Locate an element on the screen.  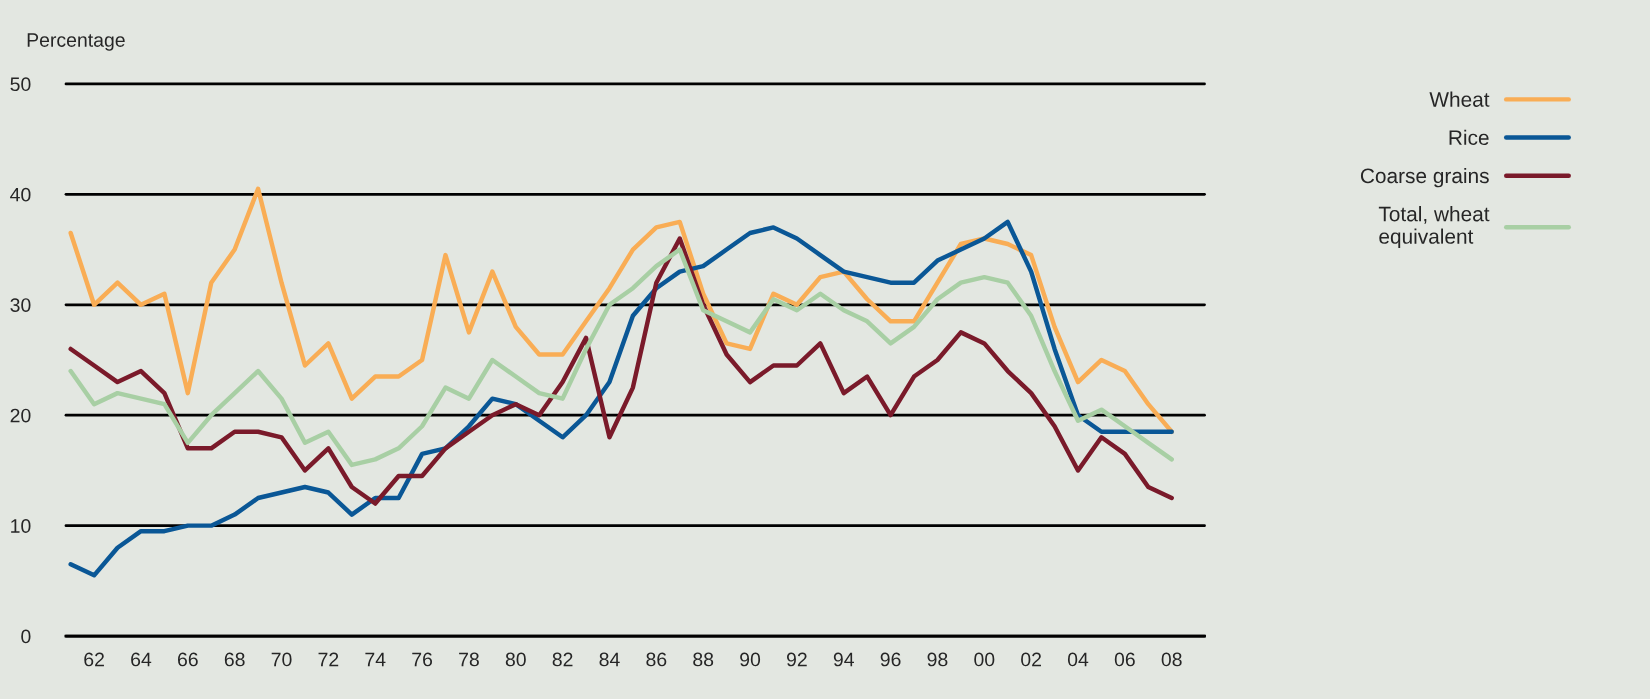
x-tick-label: 06 is located at coordinates (1124, 659).